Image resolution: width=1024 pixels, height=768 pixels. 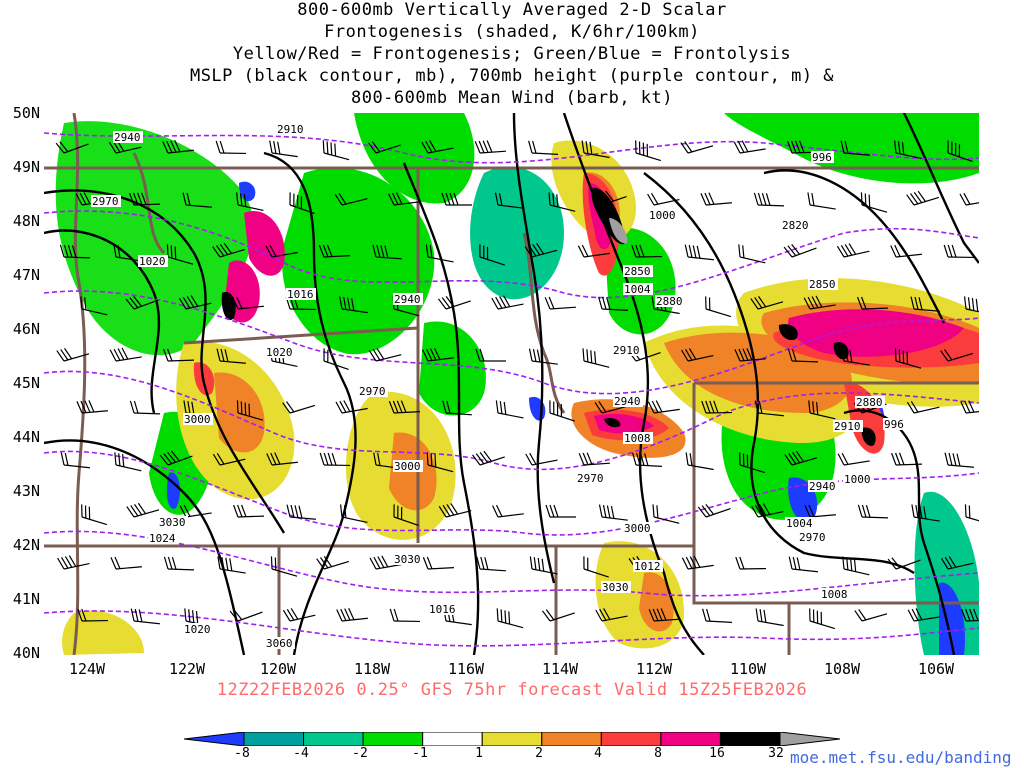 I want to click on credit-link: moe.met.fsu.edu/banding, so click(x=901, y=757).